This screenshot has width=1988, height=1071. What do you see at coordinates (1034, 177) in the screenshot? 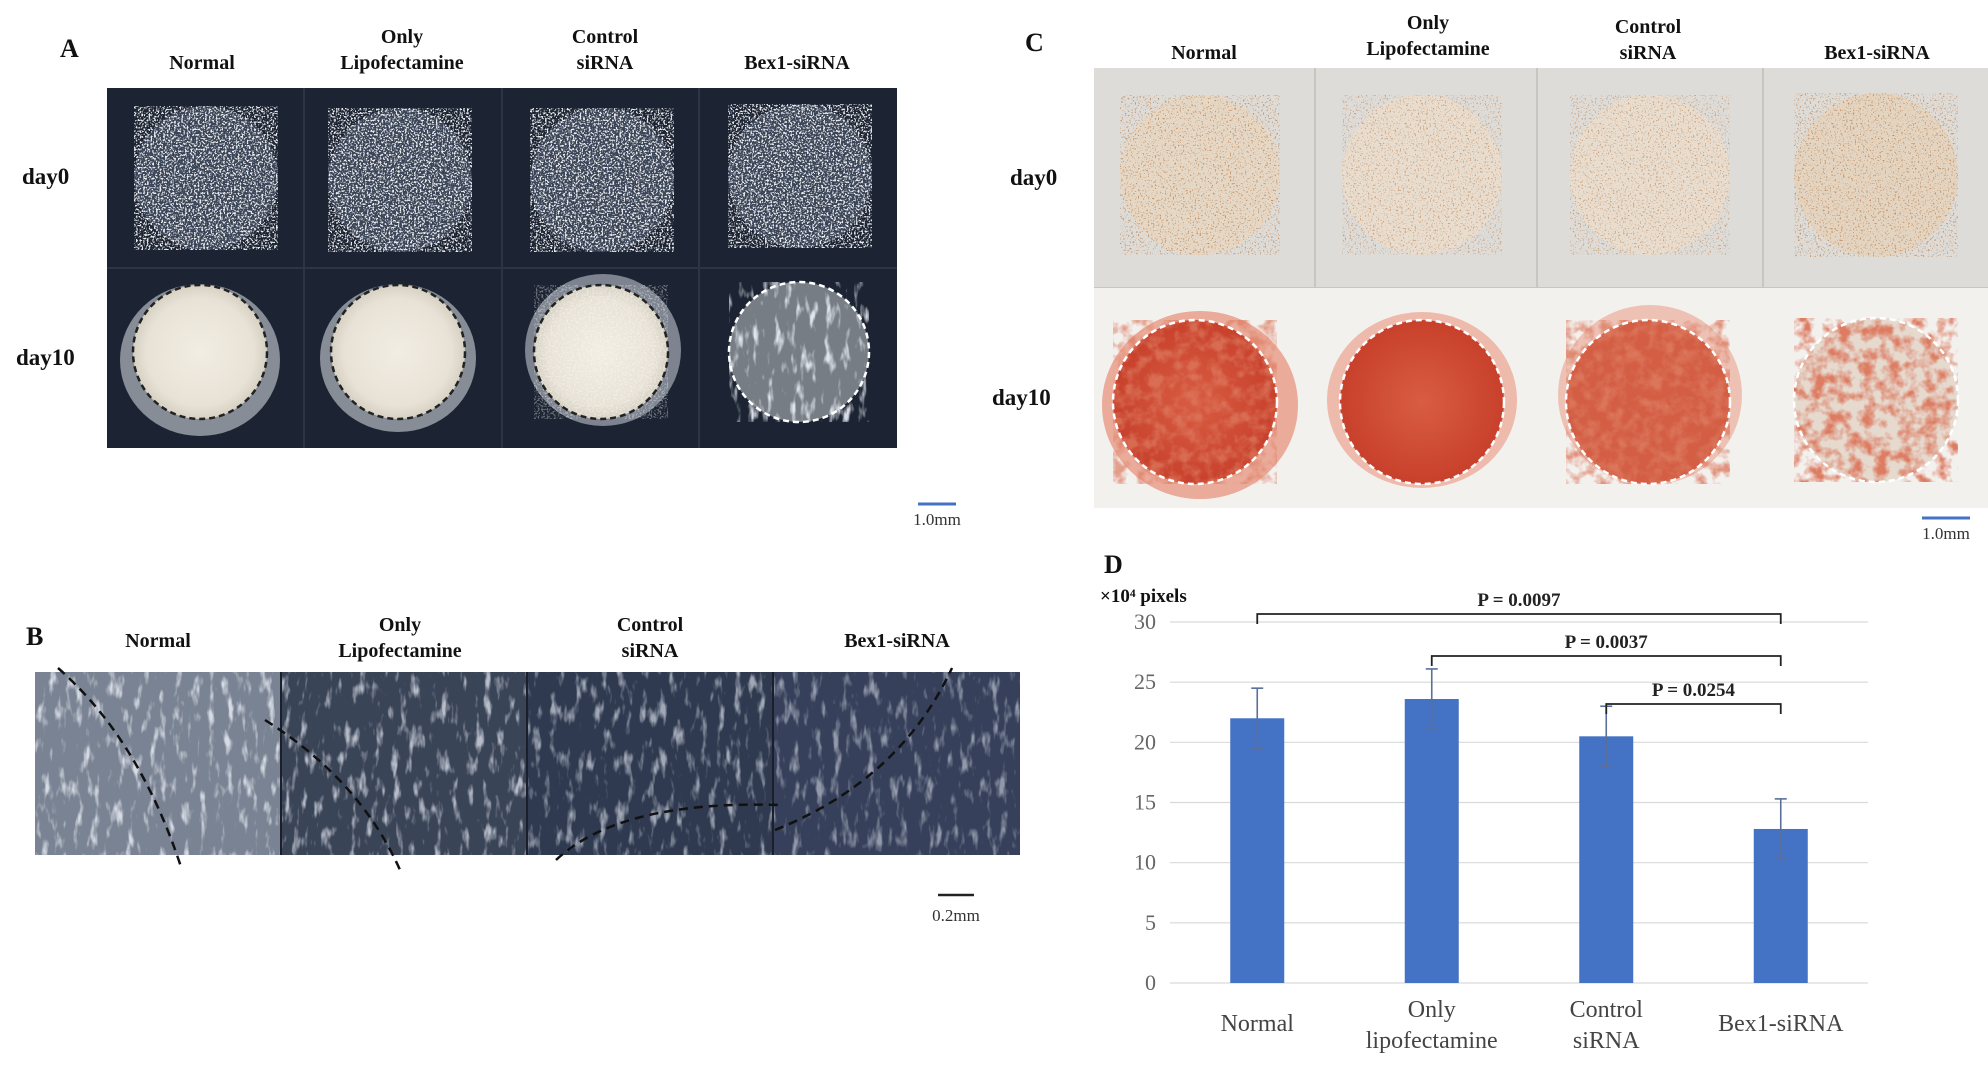
I see `panel-c-row-day0: day0` at bounding box center [1034, 177].